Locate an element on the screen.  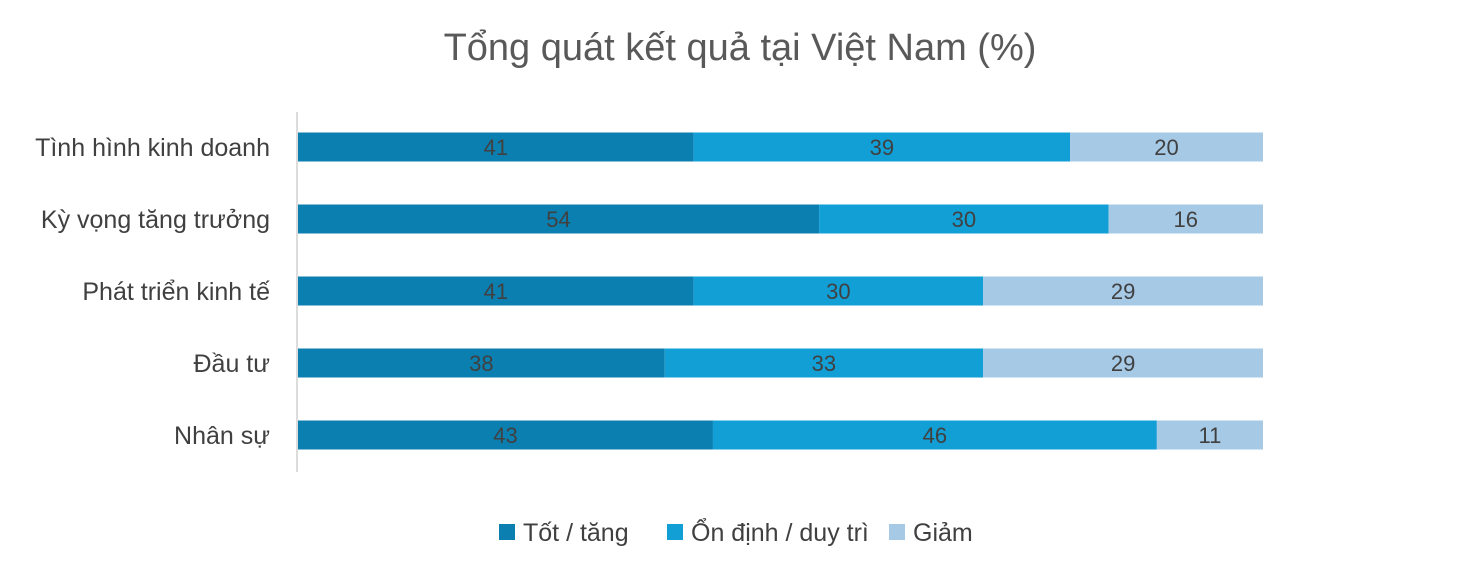
legend: Tốt / tăng Ổn định / duy trì Giảm is located at coordinates (736, 532).